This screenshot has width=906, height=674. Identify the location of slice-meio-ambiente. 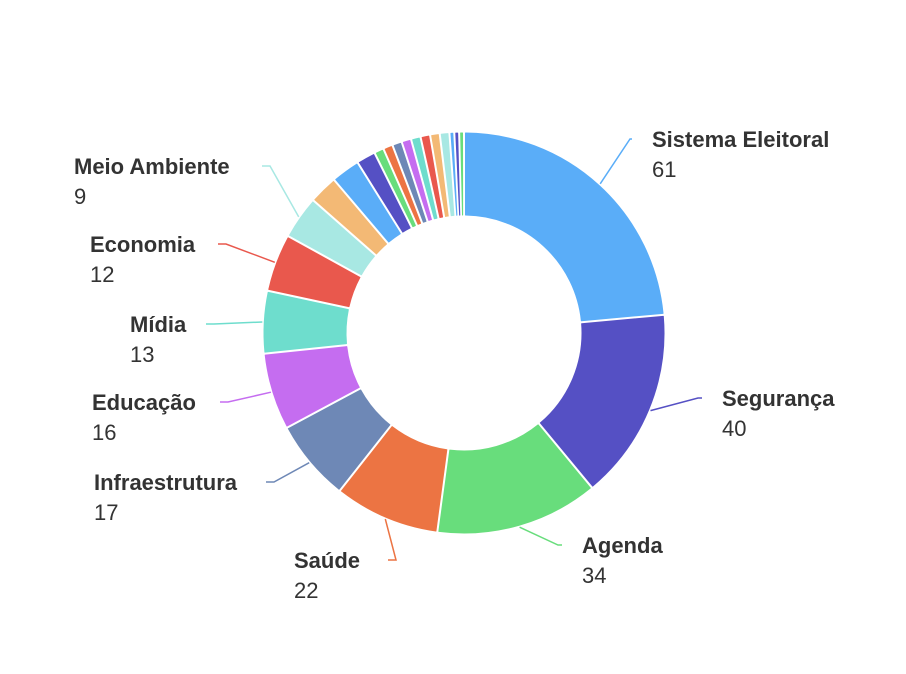
(332, 238).